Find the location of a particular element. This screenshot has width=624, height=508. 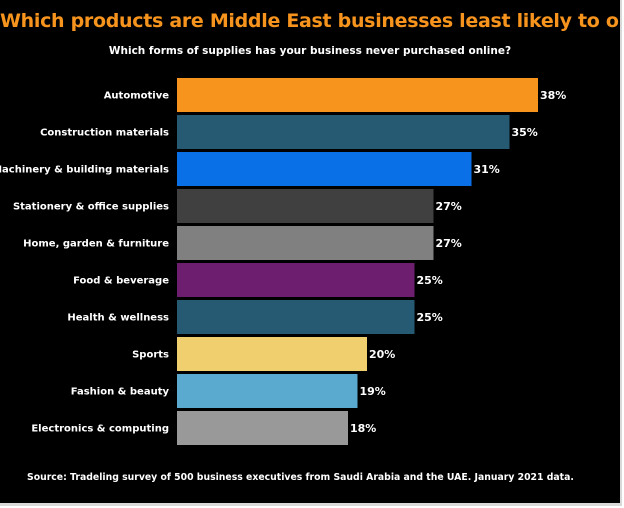

category-label: Fashion & beauty is located at coordinates (120, 392).